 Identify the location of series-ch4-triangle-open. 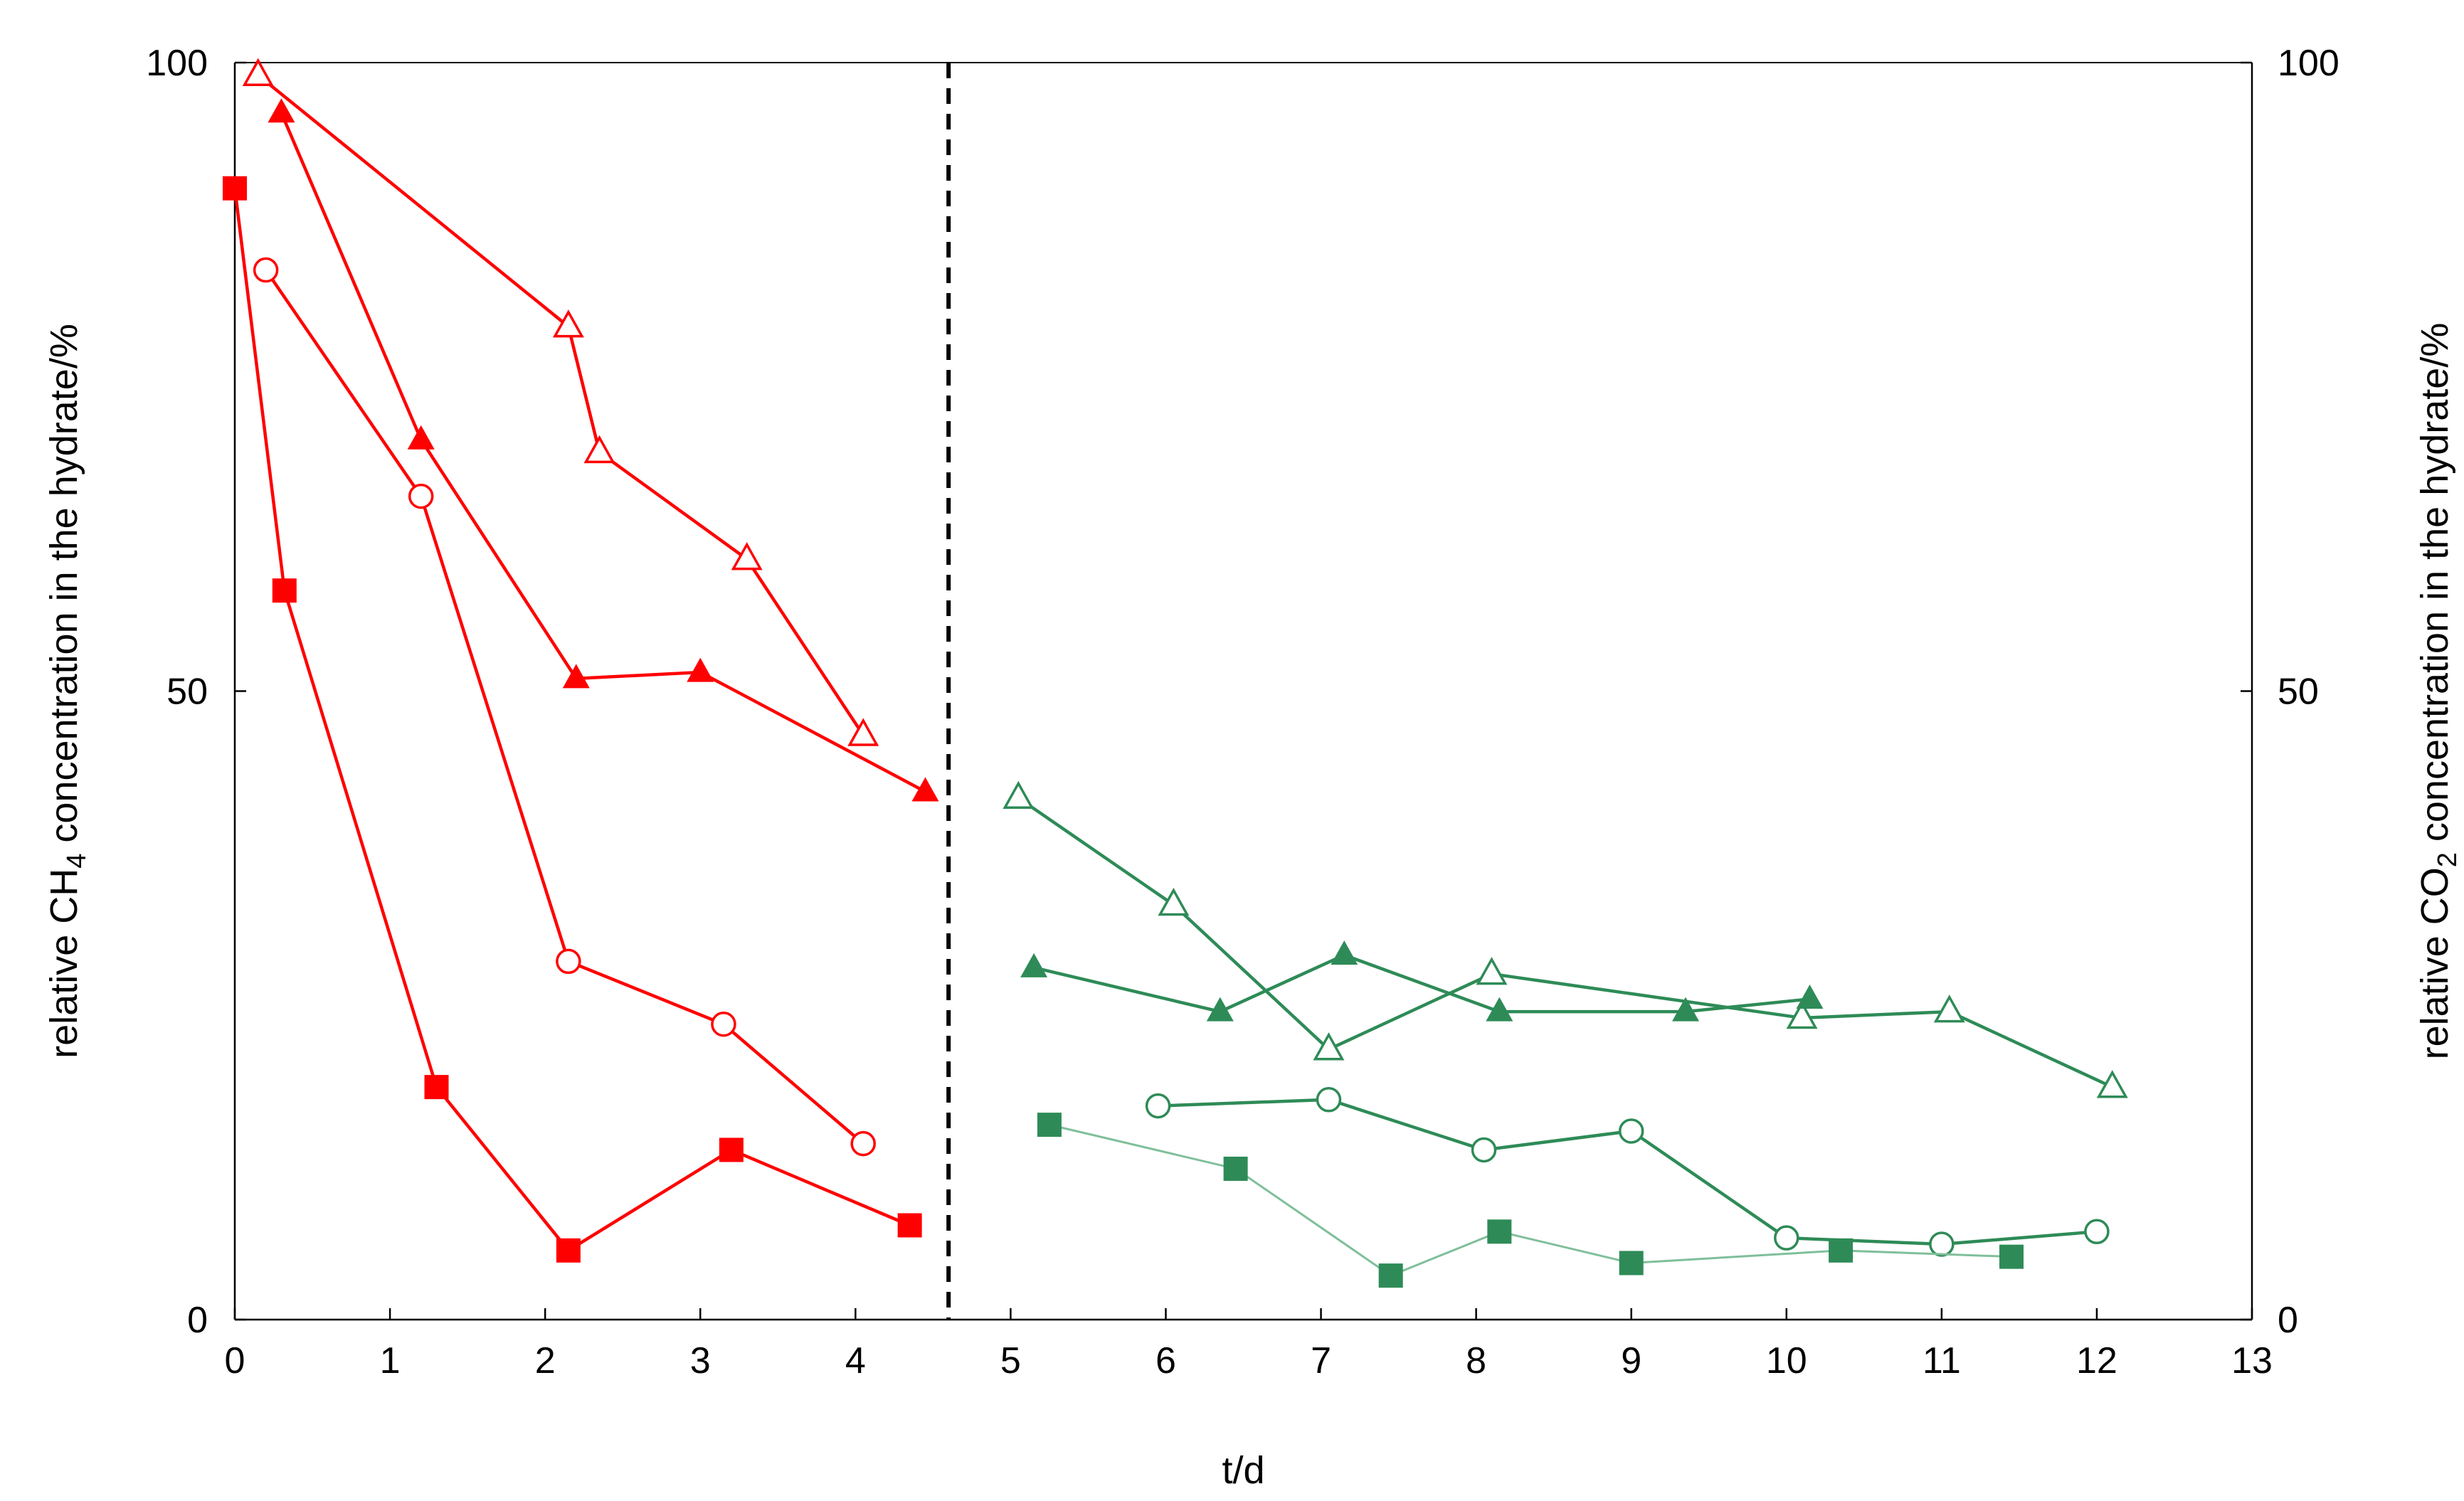
(561, 402).